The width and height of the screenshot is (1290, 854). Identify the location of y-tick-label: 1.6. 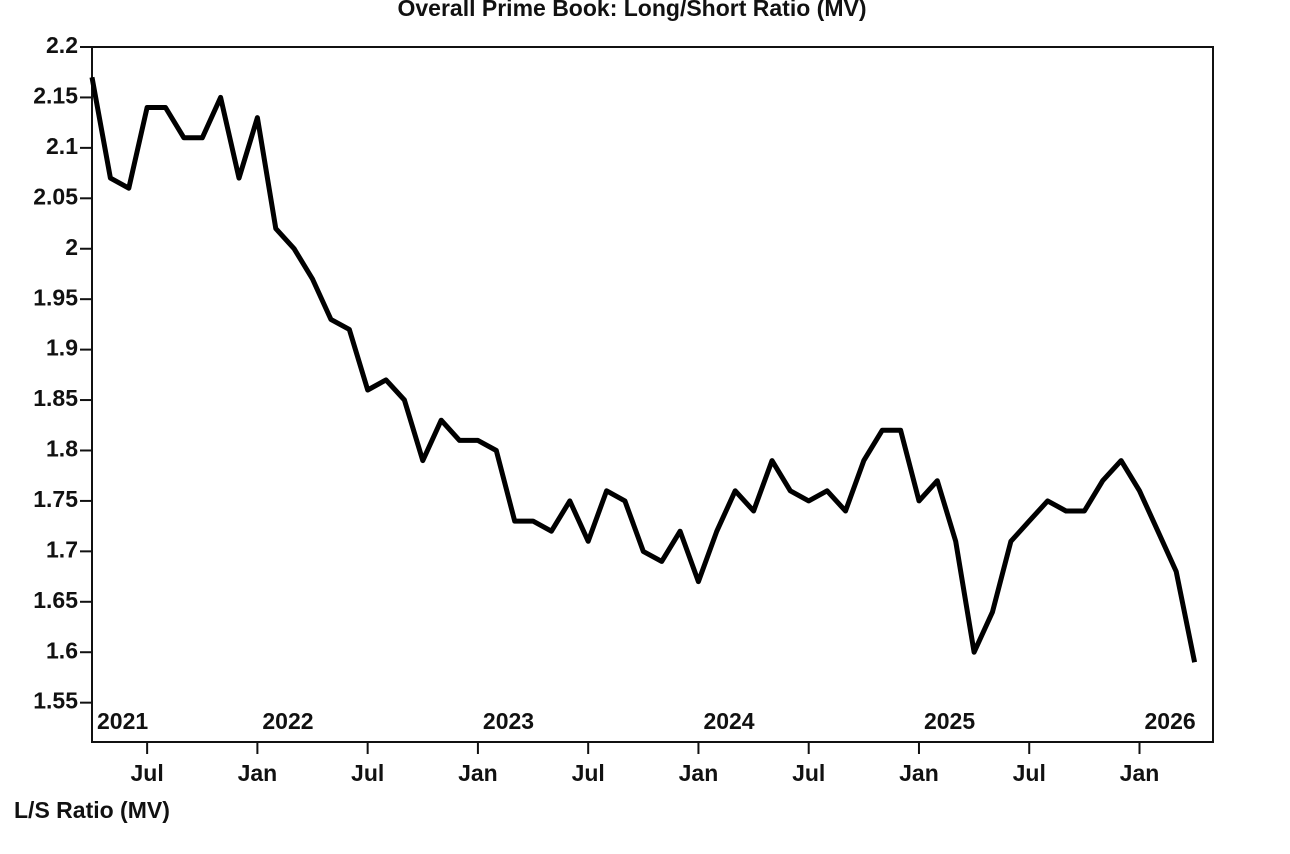
(62, 650).